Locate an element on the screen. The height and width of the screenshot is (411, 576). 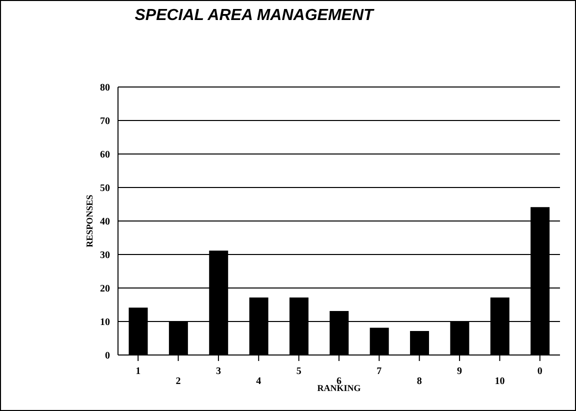
y-tick-label: 0 is located at coordinates (107, 356).